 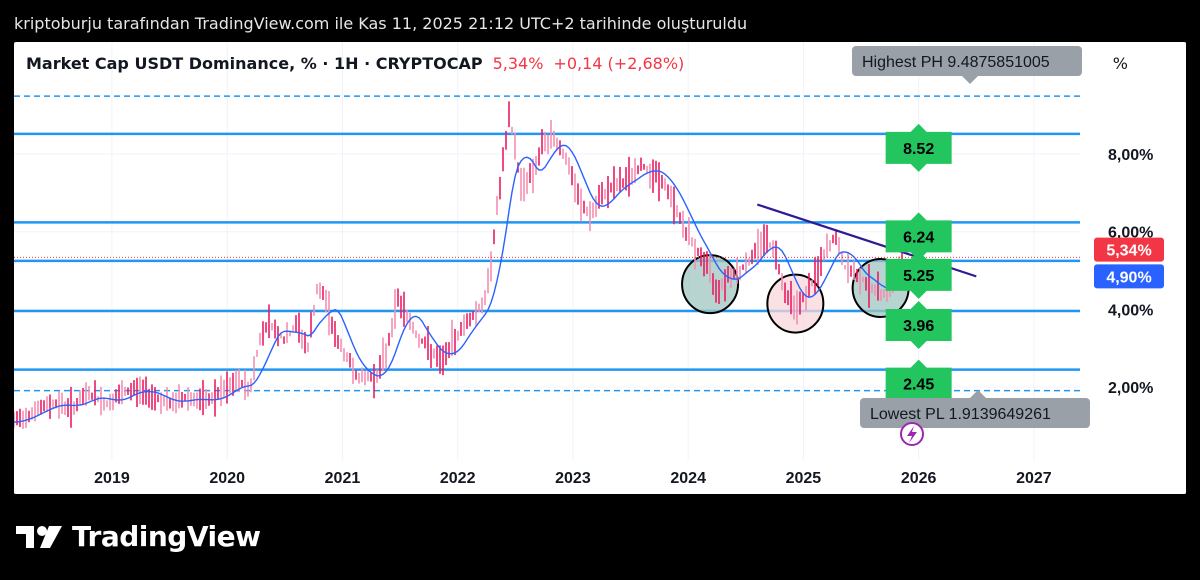 What do you see at coordinates (1130, 233) in the screenshot?
I see `y-tick-2: 6,00%` at bounding box center [1130, 233].